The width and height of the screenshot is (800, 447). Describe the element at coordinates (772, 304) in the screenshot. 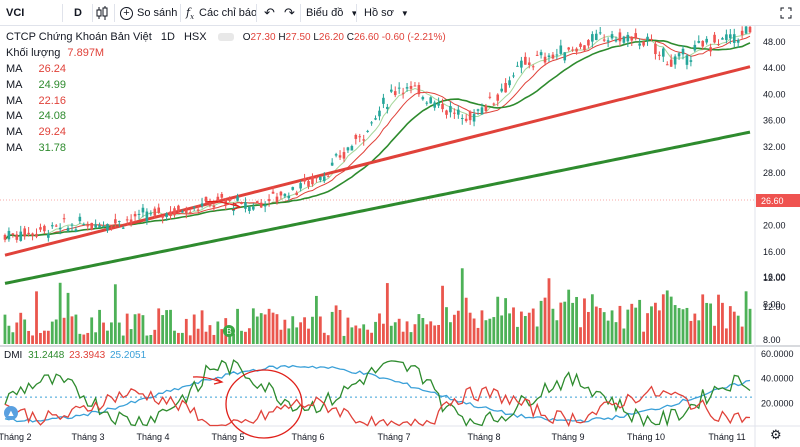

I see `price-tick-label: 8.00` at that location.